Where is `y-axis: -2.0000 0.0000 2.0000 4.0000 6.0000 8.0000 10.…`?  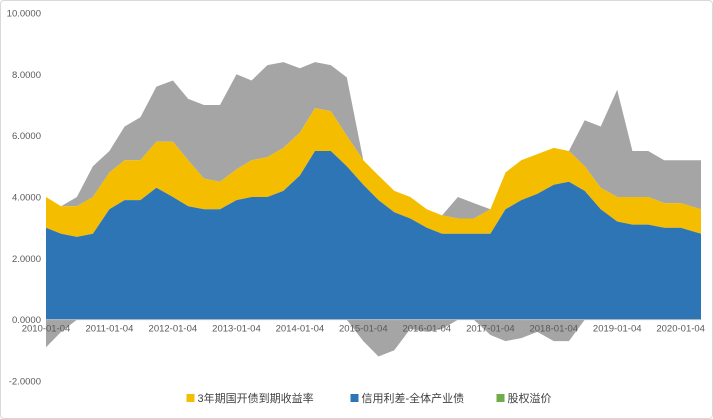 y-axis: -2.0000 0.0000 2.0000 4.0000 6.0000 8.0000 10.… is located at coordinates (24, 198).